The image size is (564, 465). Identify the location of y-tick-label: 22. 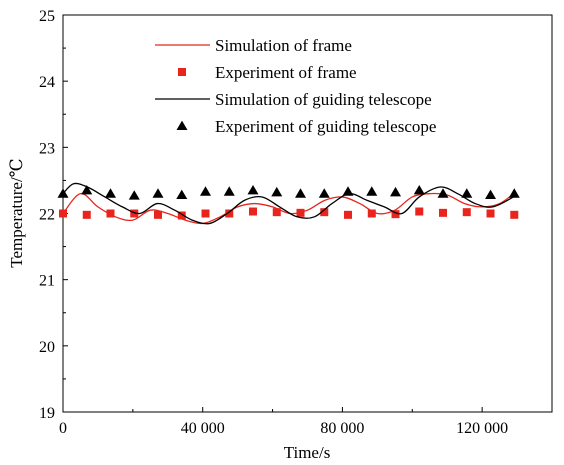
(47, 215).